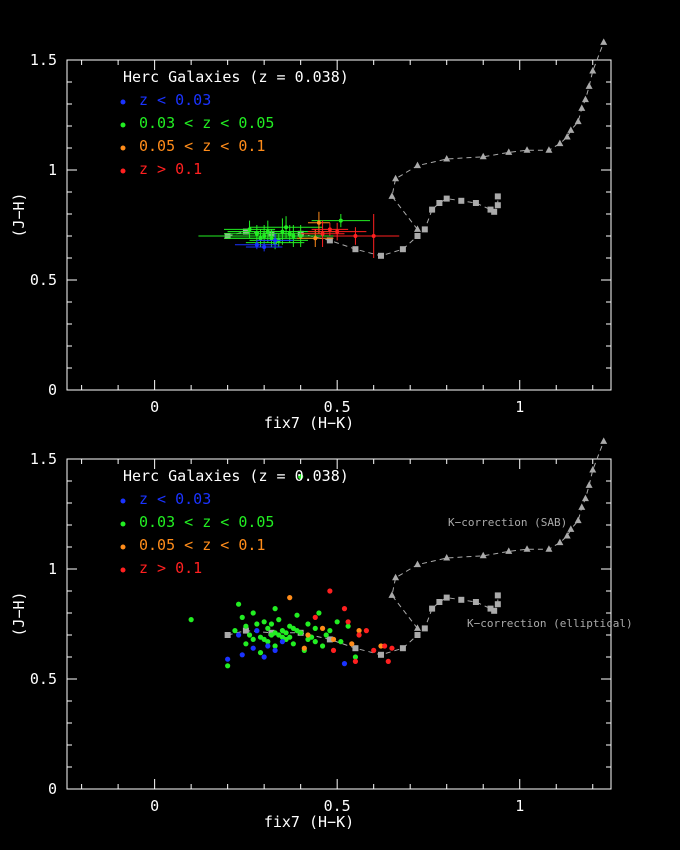 The width and height of the screenshot is (680, 850). I want to click on annotation-kcorr-sab: K−correction (SAB), so click(507, 522).